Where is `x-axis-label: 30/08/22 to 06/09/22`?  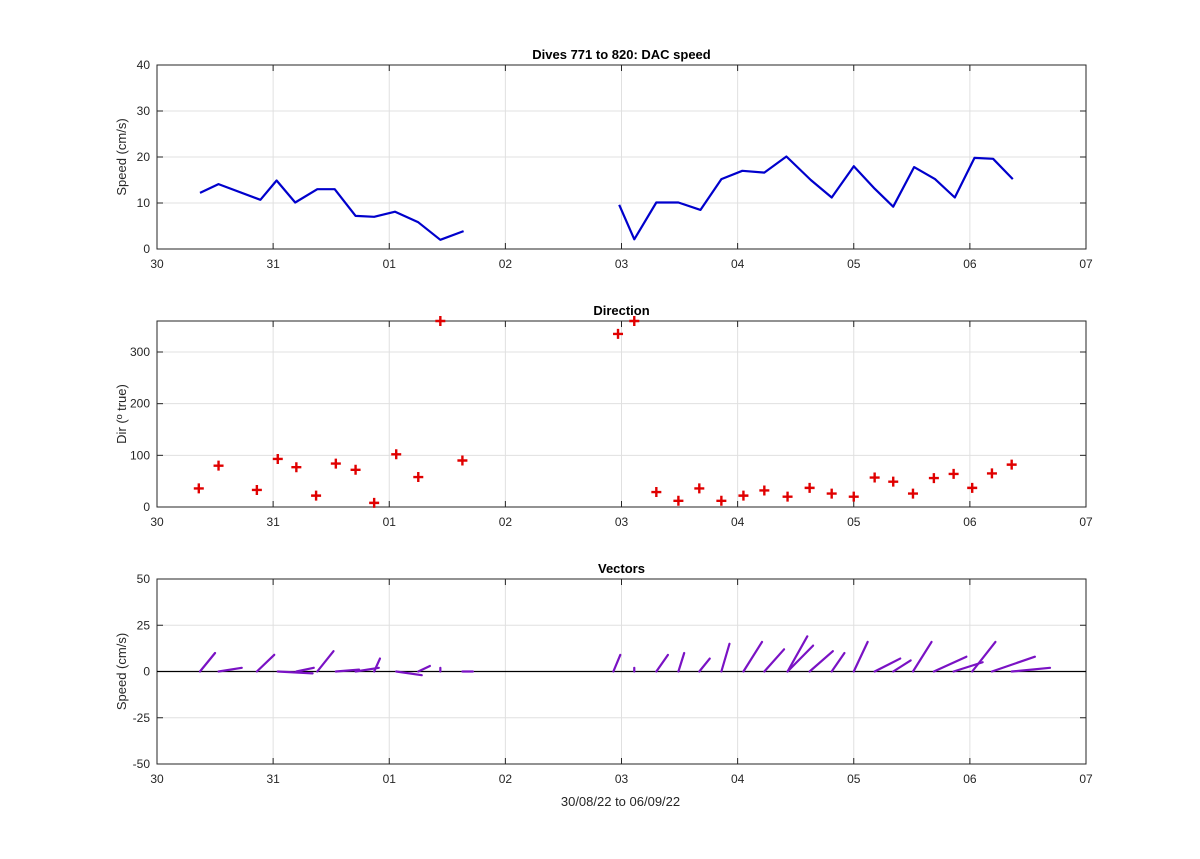
x-axis-label: 30/08/22 to 06/09/22 is located at coordinates (620, 801).